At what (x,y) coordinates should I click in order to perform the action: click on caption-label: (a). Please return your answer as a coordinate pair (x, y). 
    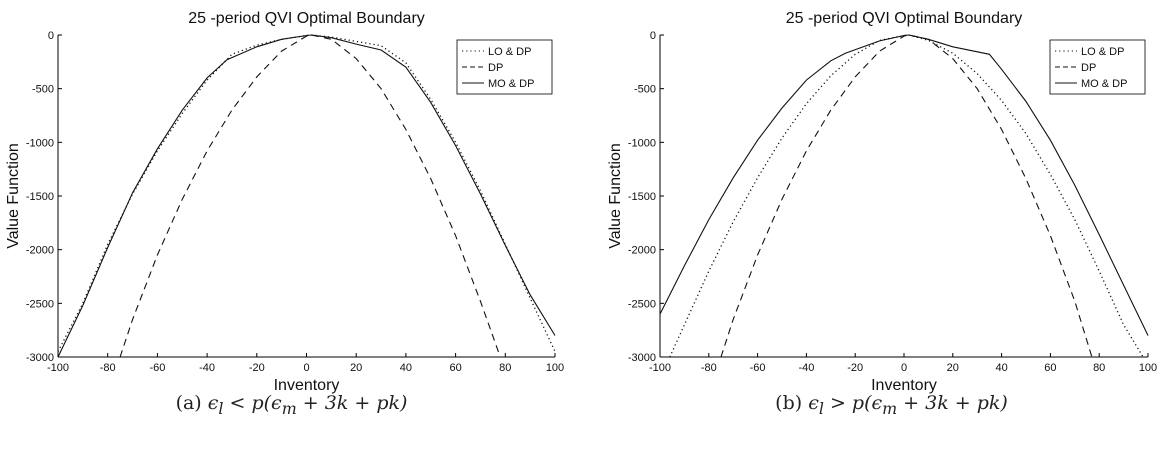
    Looking at the image, I should click on (191, 403).